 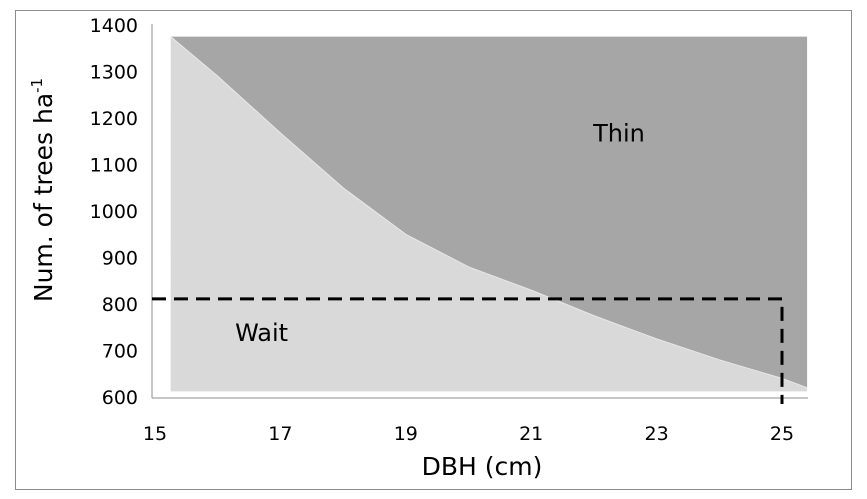 I want to click on x-tick-label: 23, so click(x=657, y=434).